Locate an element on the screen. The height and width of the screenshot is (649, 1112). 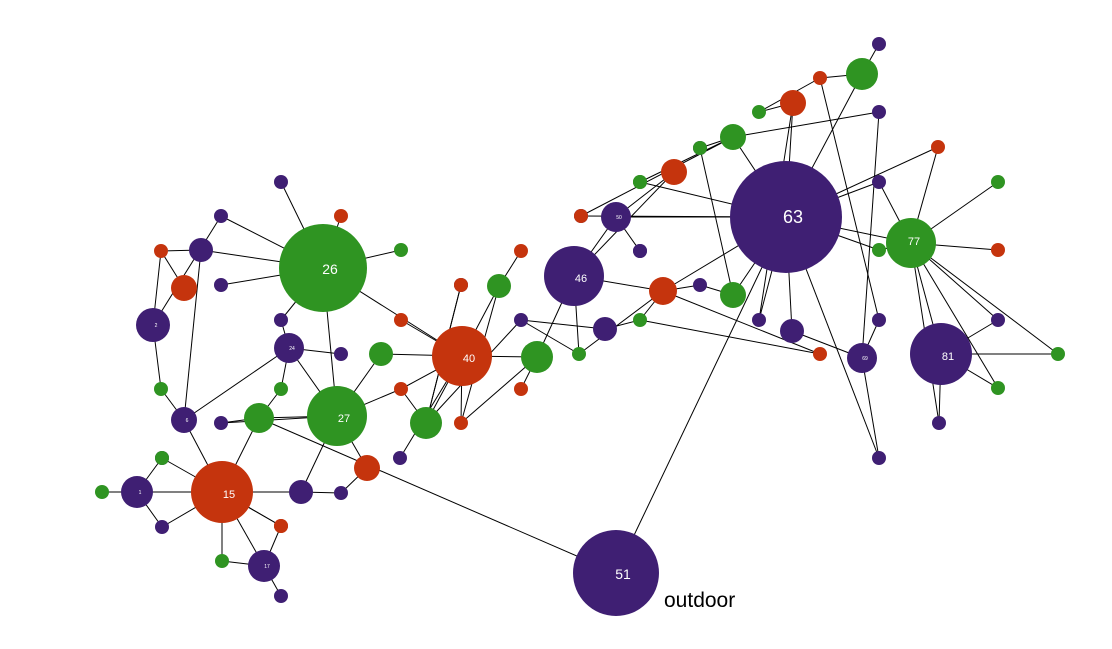
node-a2 is located at coordinates (341, 216).